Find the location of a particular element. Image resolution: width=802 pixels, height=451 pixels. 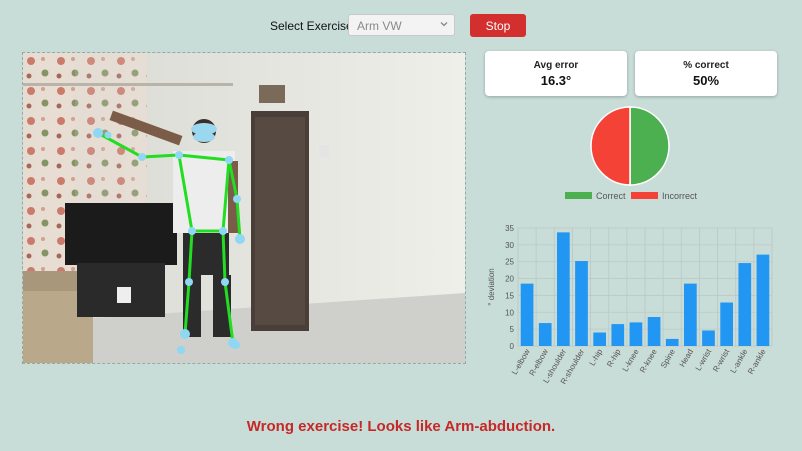

y-tick-label: 0 is located at coordinates (512, 346).